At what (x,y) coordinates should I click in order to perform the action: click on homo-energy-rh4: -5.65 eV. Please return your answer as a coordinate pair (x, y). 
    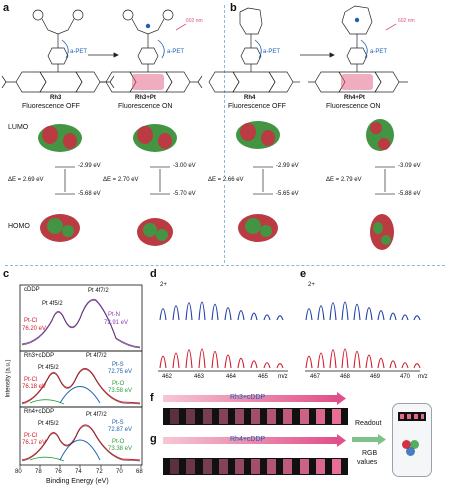
    Looking at the image, I should click on (287, 194).